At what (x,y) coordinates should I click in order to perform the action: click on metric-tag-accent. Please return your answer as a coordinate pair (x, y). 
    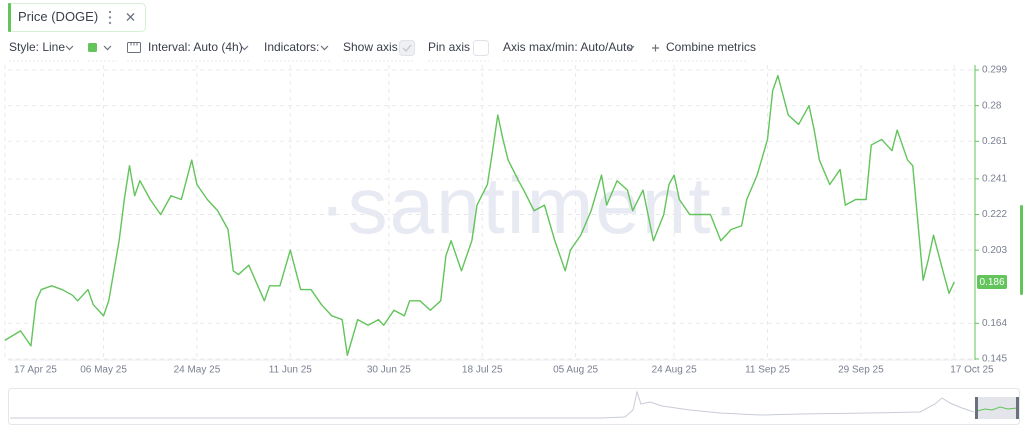
    Looking at the image, I should click on (9, 17).